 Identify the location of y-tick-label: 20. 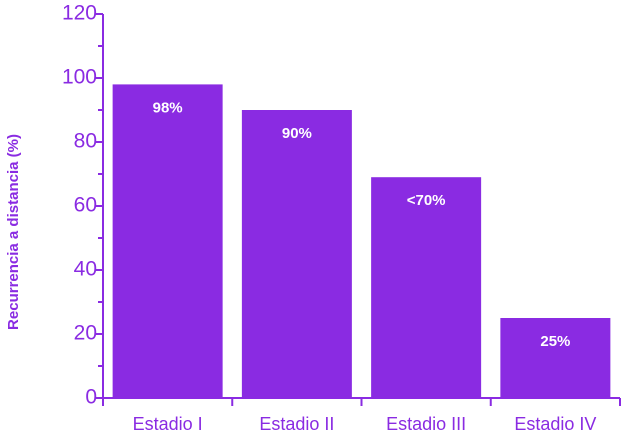
(85, 333).